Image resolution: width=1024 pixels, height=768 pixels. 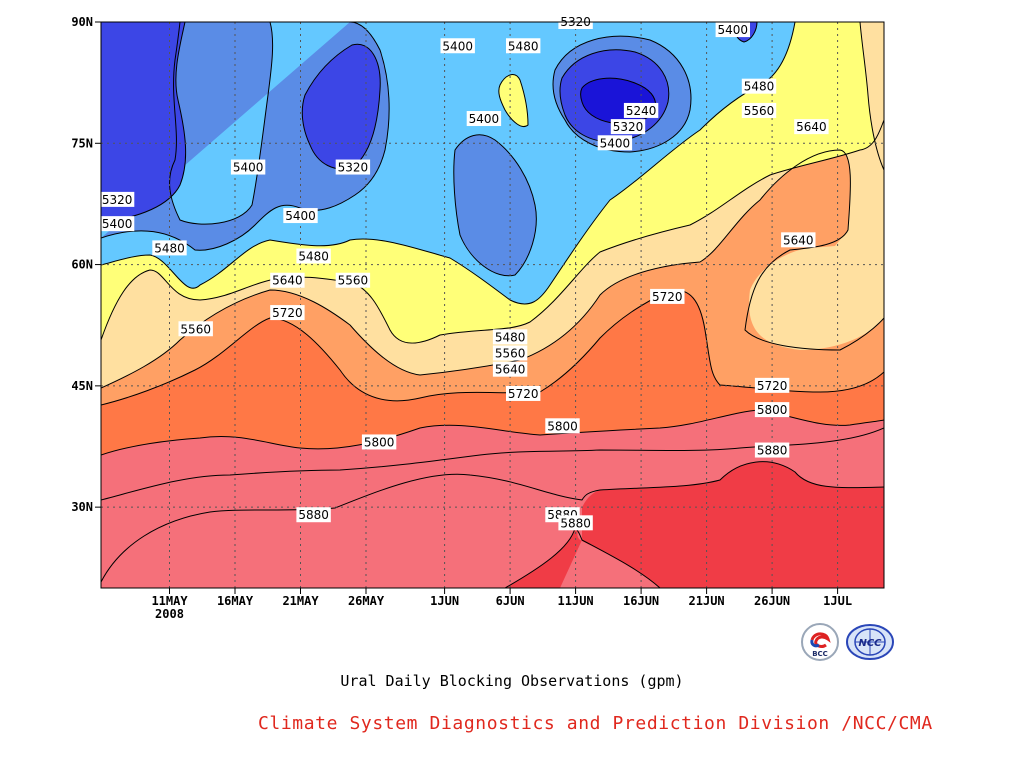 I want to click on contour-label-1: 5400, so click(x=117, y=224).